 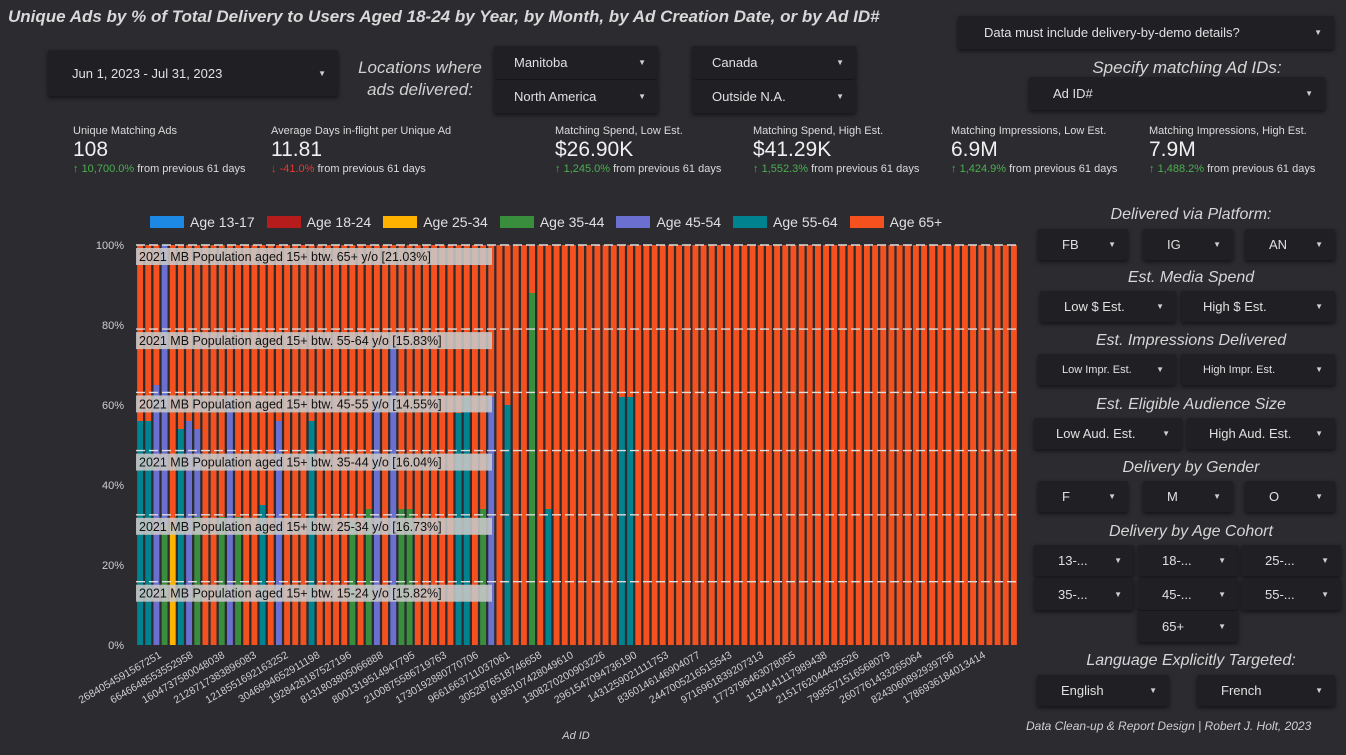 I want to click on legend-item-age-25-34: Age 25-34, so click(x=435, y=222).